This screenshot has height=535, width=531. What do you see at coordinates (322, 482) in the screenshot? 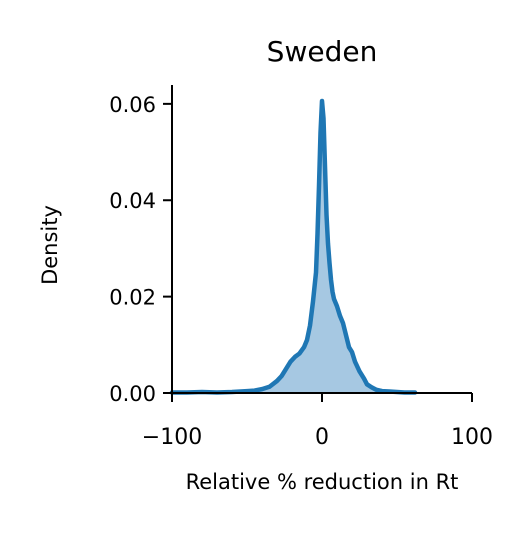
I see `x-axis-label: Relative % reduction in Rt` at bounding box center [322, 482].